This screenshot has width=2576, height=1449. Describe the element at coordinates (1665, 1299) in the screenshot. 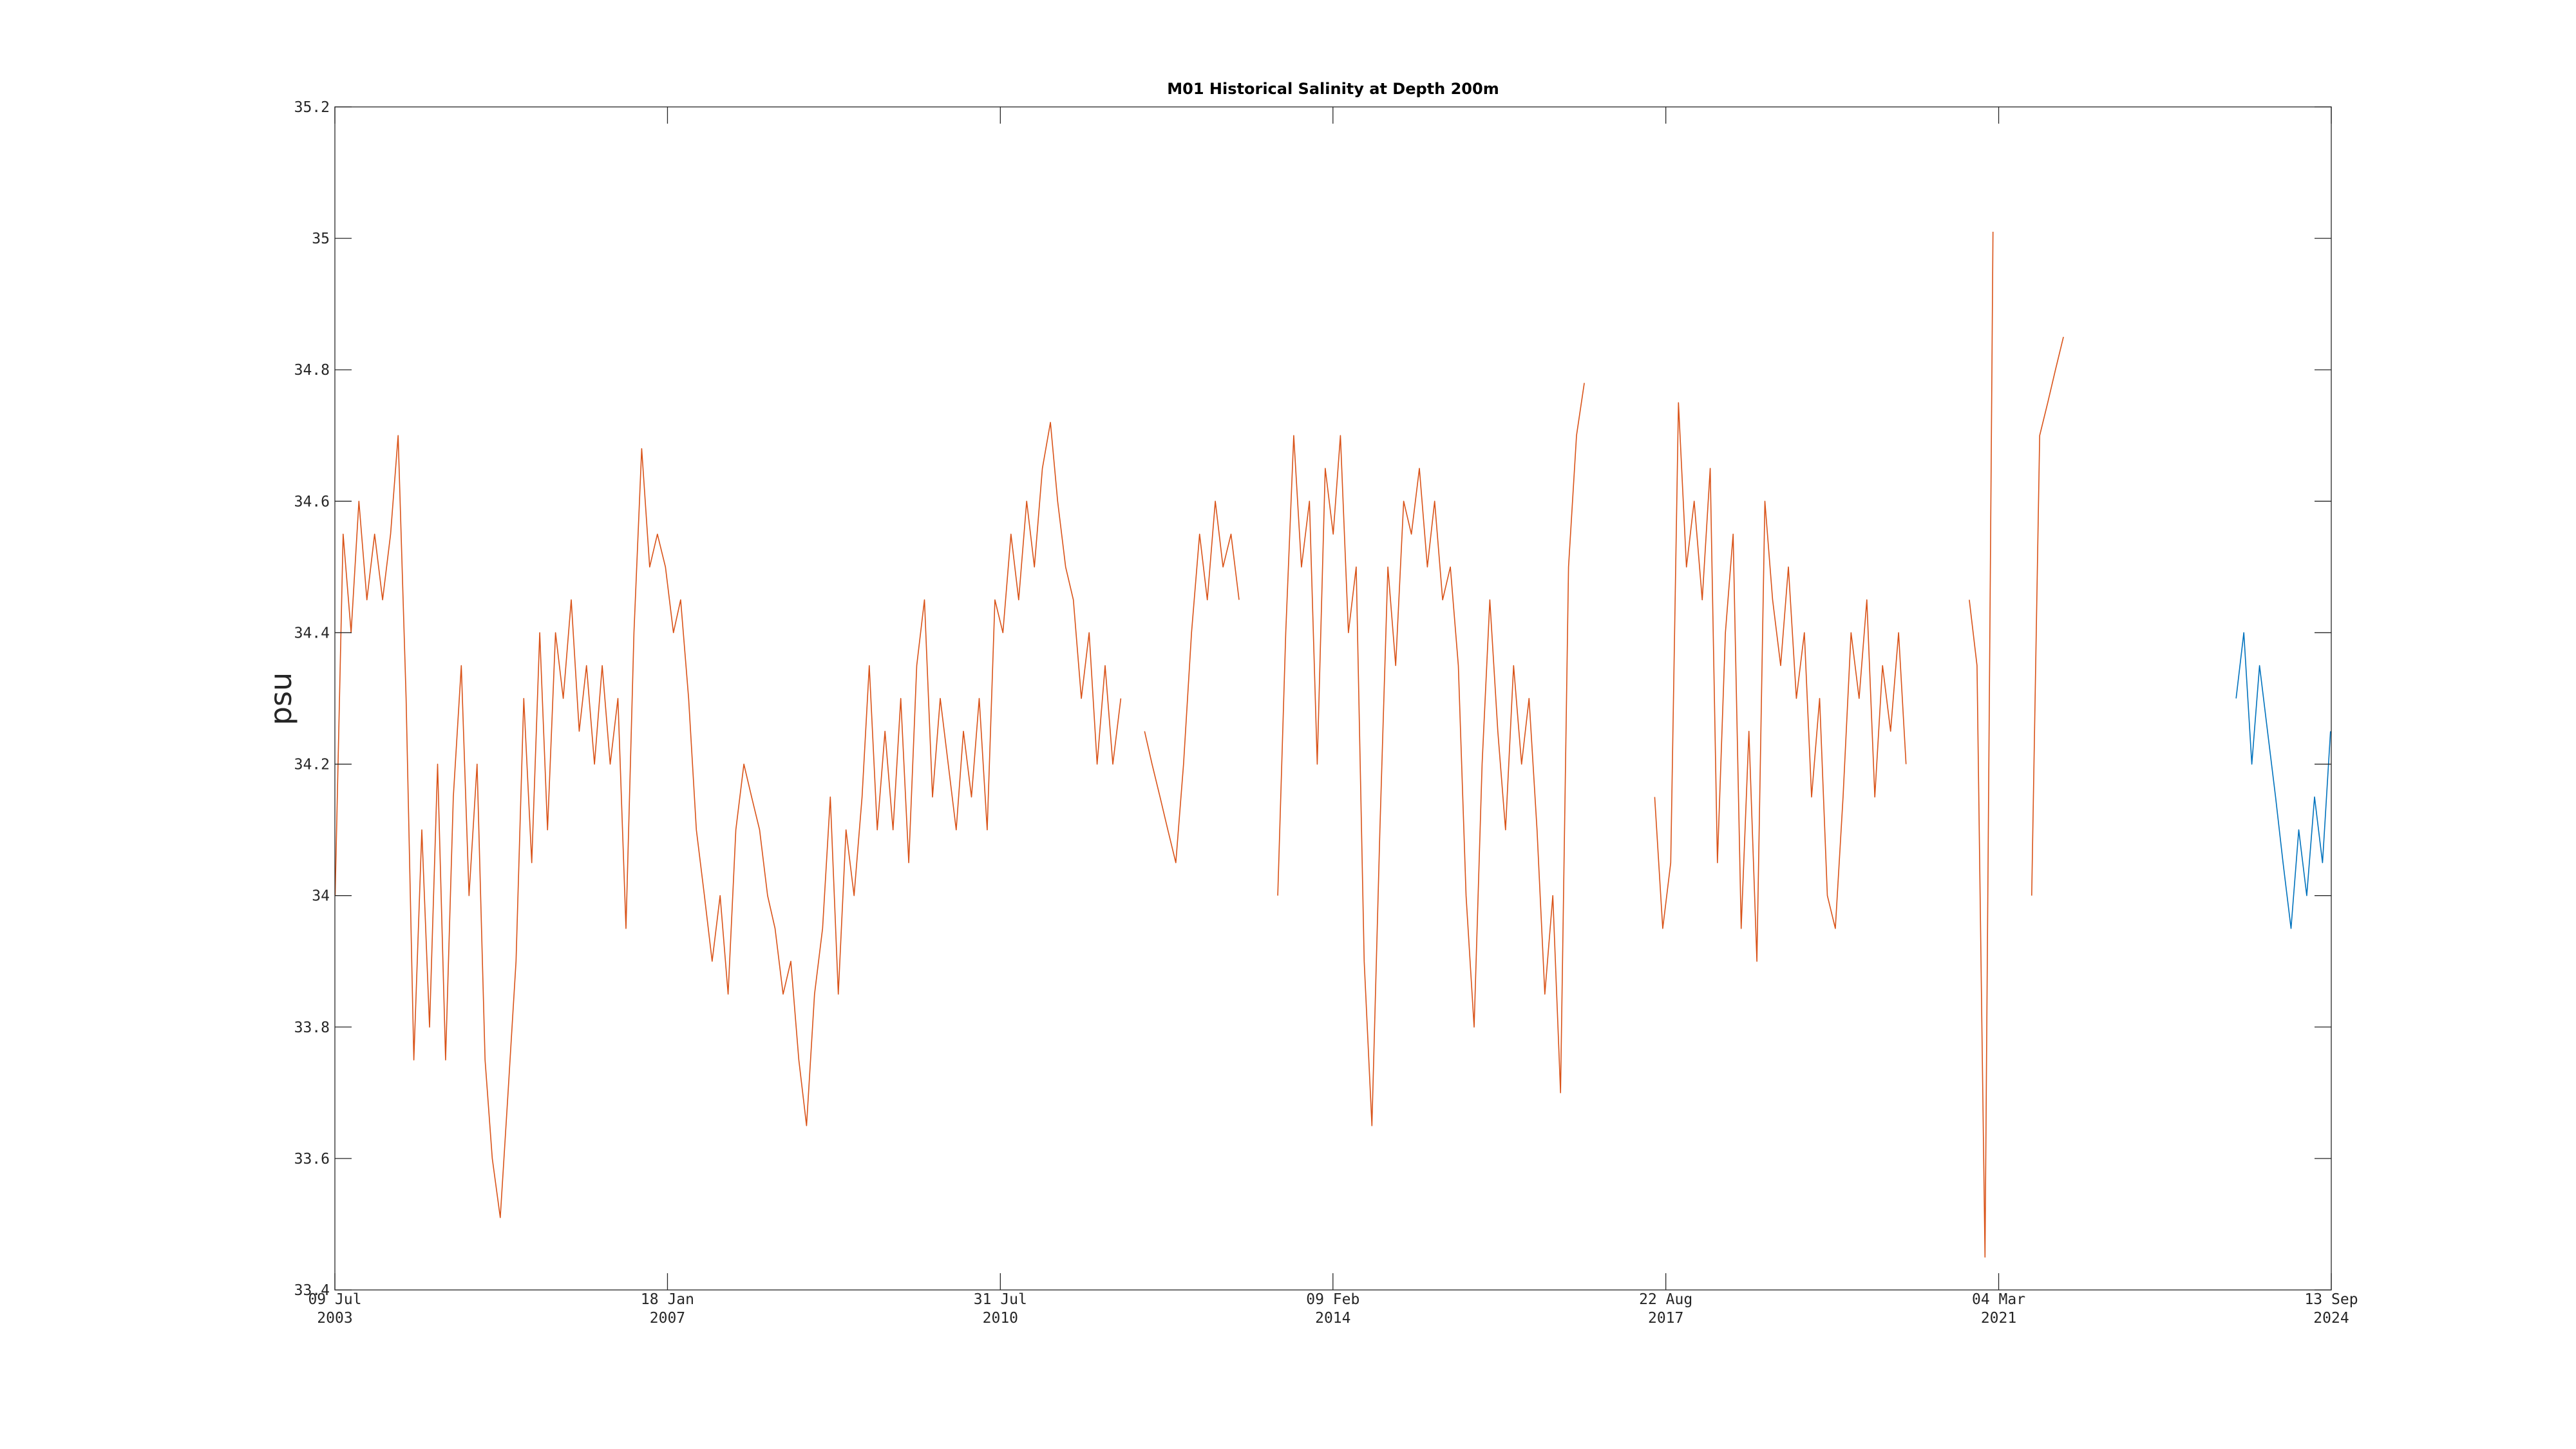

I see `x-tick-label-line: 22 Aug` at that location.